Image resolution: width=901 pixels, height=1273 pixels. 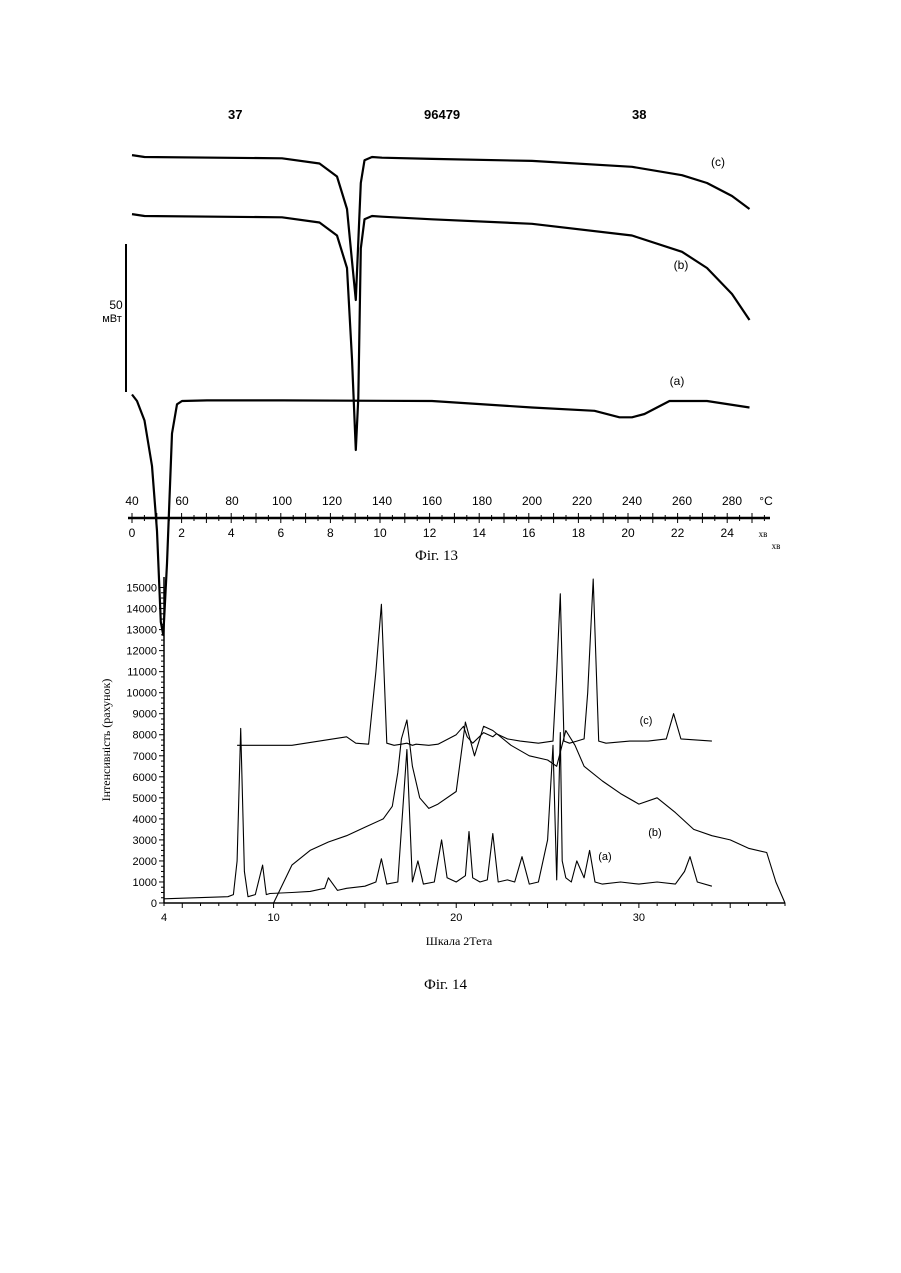 I want to click on dsc-series-label: (a), so click(x=677, y=381).